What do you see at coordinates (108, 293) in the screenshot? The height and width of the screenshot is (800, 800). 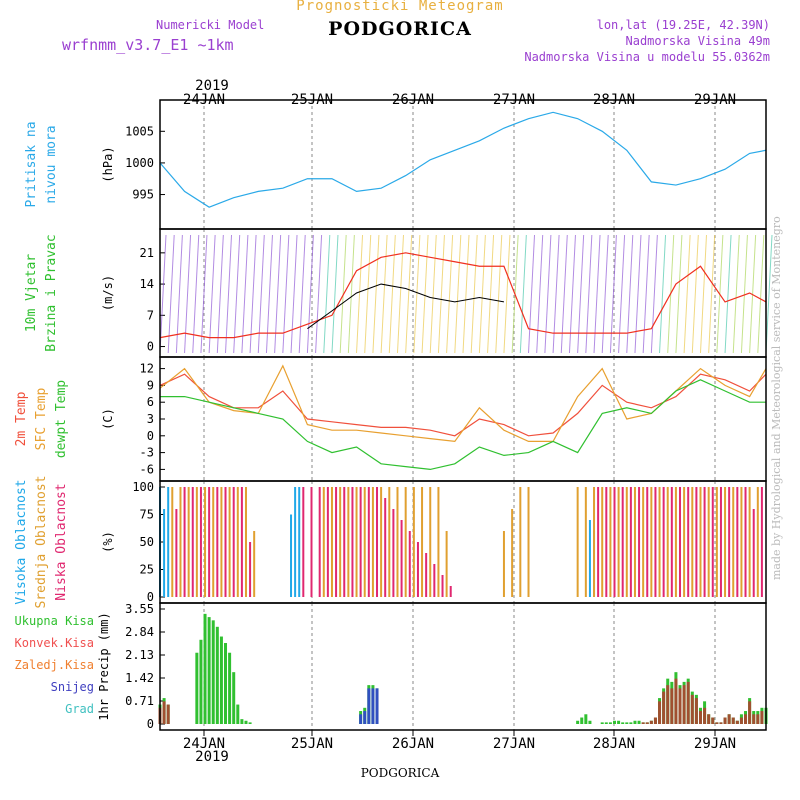 I see `wind-unit-label: (m/s)` at bounding box center [108, 293].